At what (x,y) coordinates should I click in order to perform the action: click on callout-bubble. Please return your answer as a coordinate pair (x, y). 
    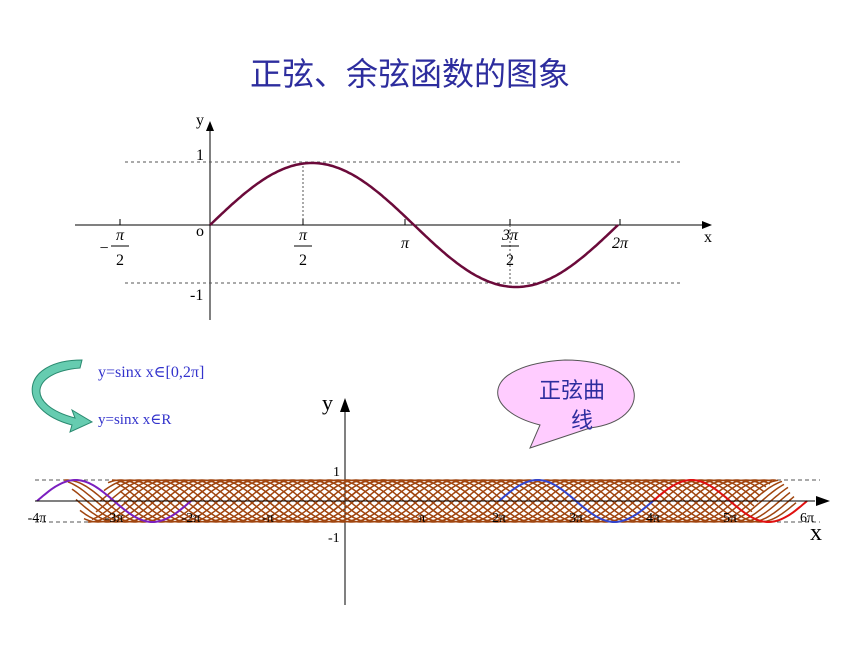
    Looking at the image, I should click on (566, 404).